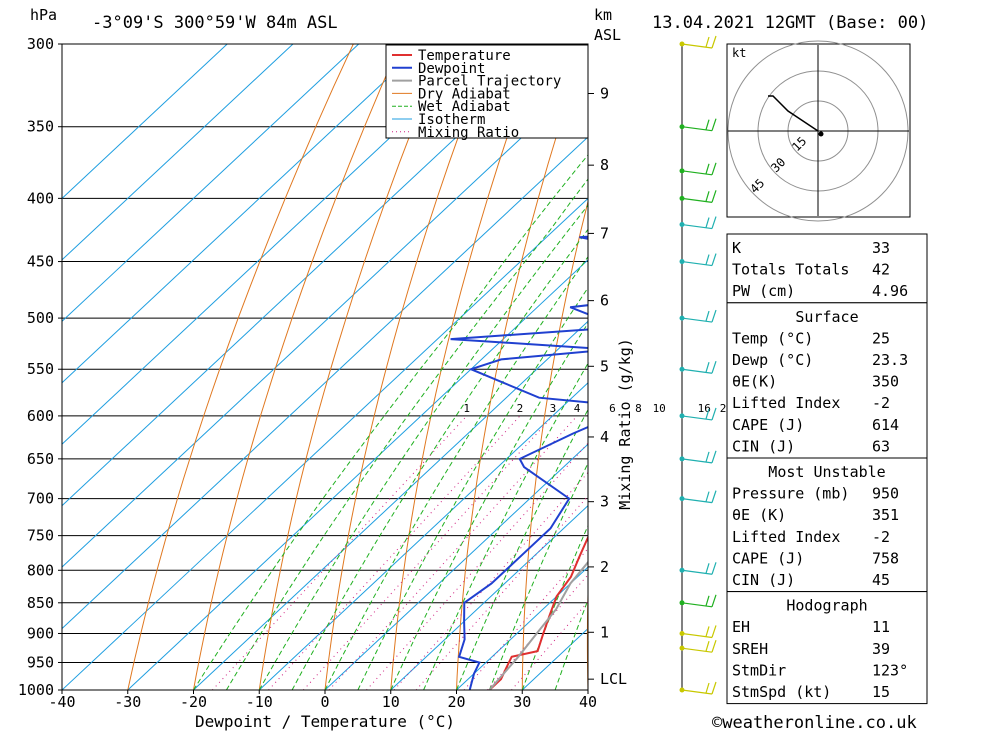  I want to click on hodograph-indices-box, so click(827, 648).